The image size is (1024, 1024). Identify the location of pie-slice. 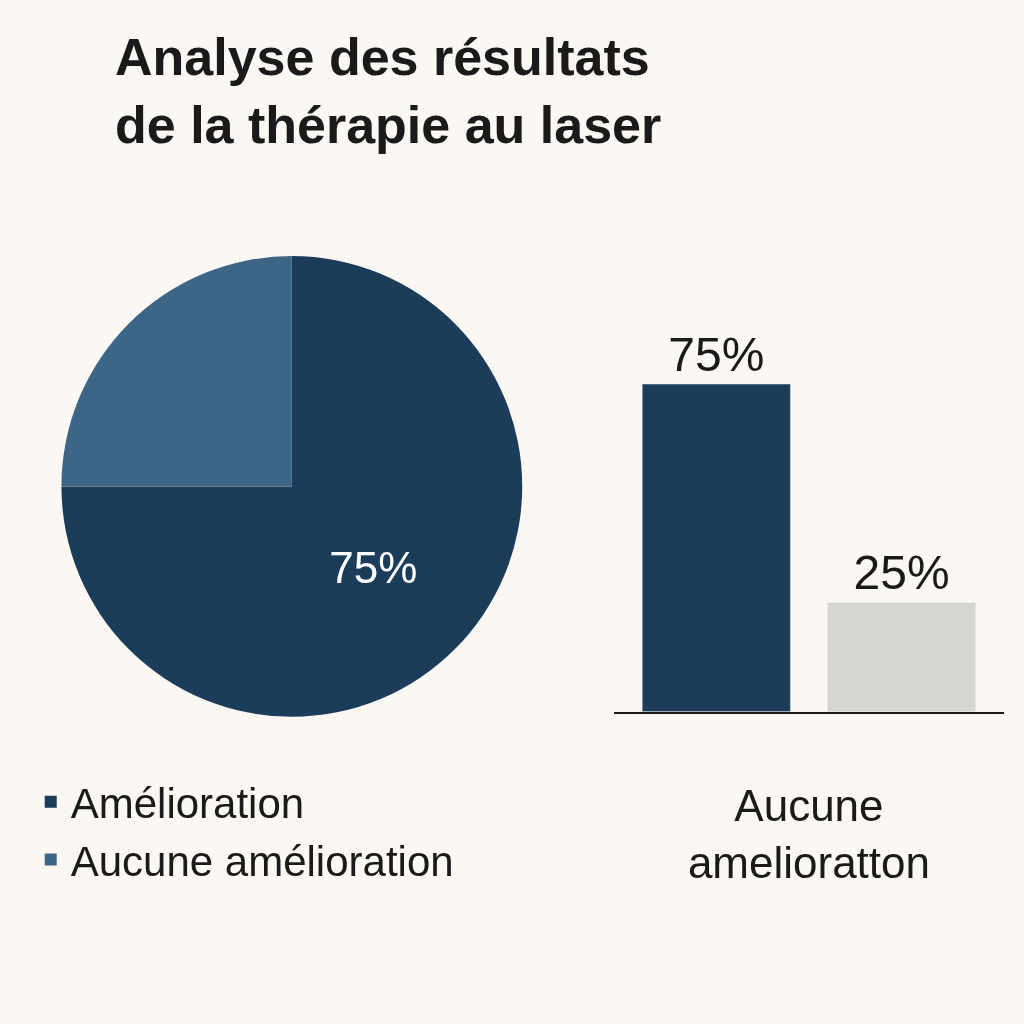
(176, 371).